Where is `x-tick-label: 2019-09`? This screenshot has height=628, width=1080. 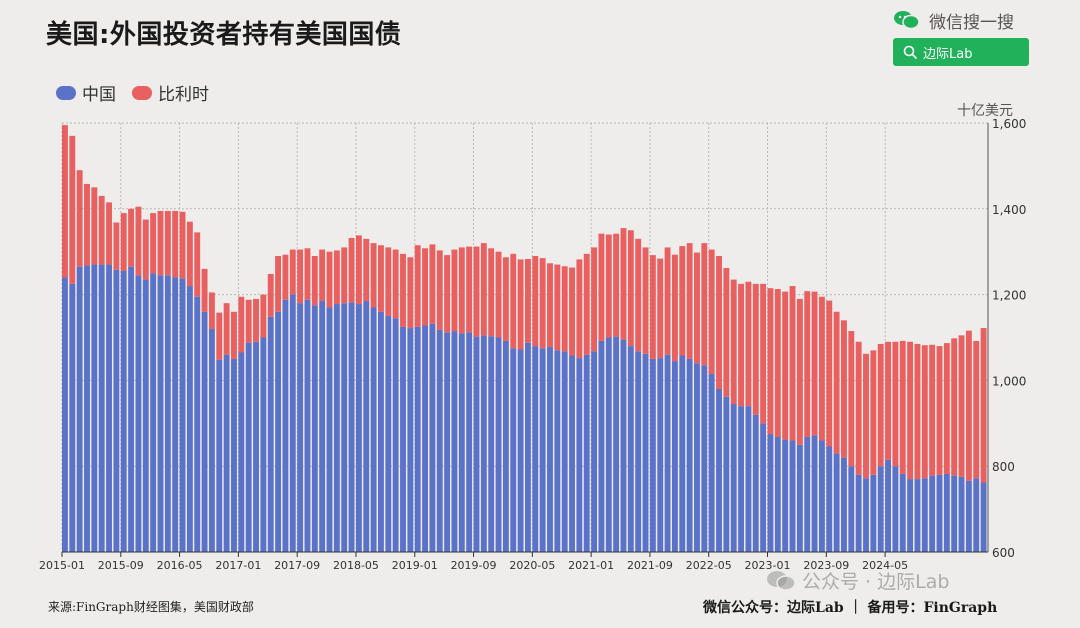
x-tick-label: 2019-09 is located at coordinates (474, 565).